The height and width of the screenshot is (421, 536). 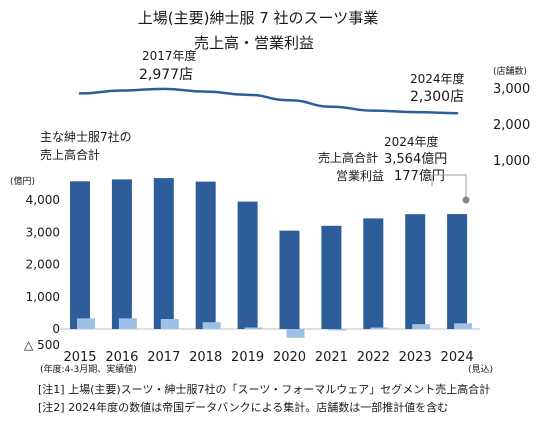 I want to click on x-tick-label: 2022, so click(x=373, y=357).